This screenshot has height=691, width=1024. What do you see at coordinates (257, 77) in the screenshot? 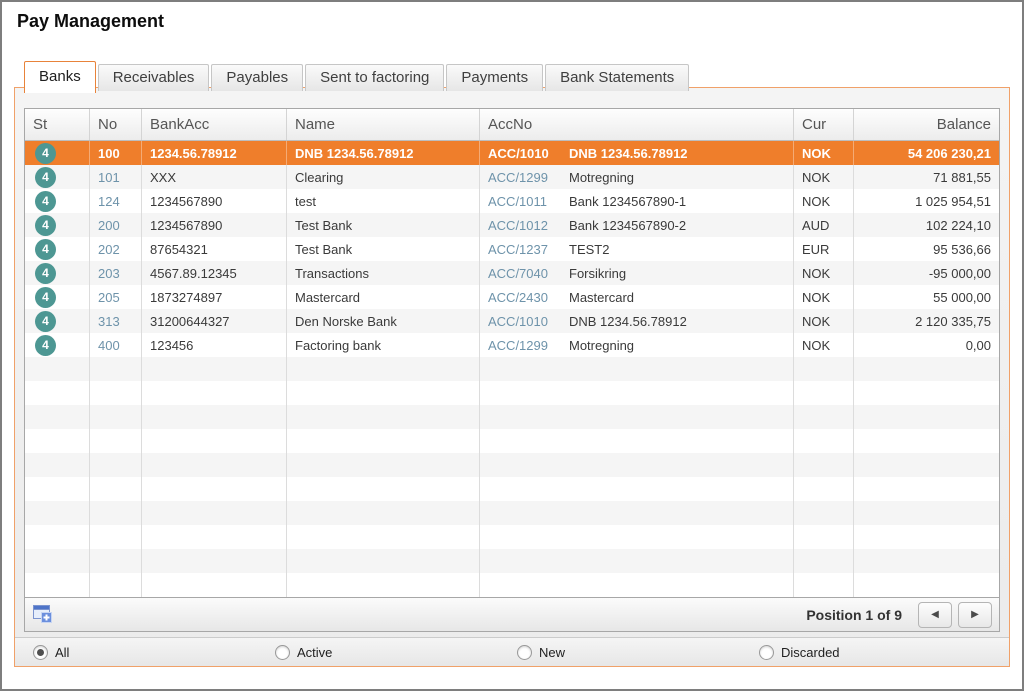
I see `tab-payables: Payables` at bounding box center [257, 77].